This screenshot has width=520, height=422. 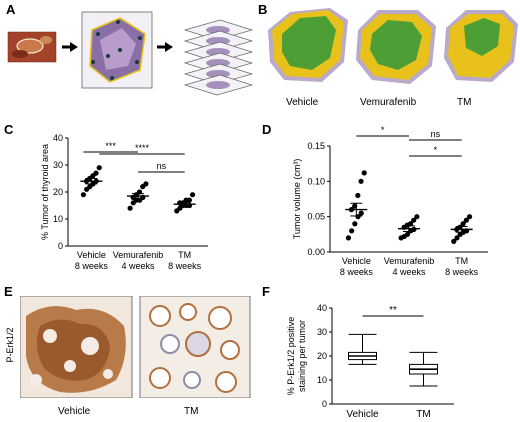 I want to click on panel-label-b: B, so click(x=263, y=9).